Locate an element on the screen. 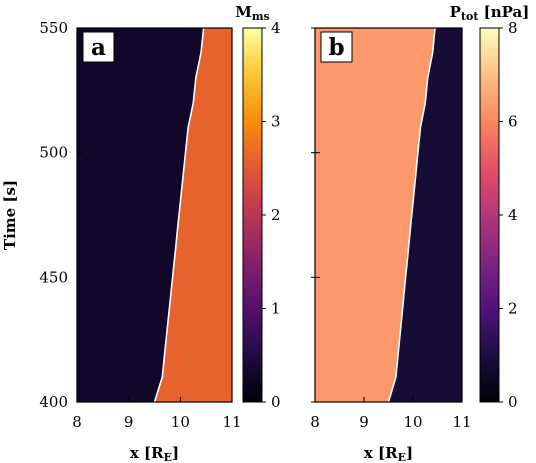 This screenshot has width=536, height=463. panel-label: a is located at coordinates (98, 47).